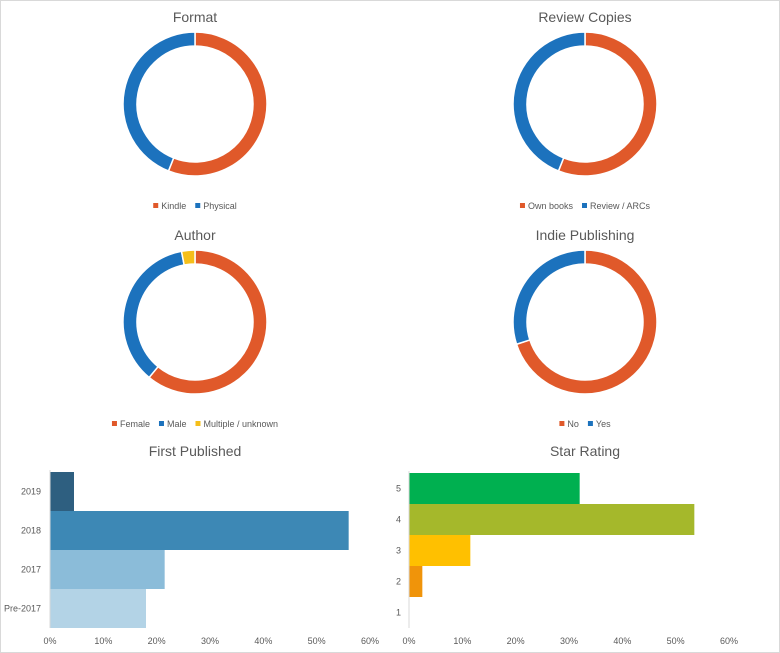 This screenshot has width=780, height=653. What do you see at coordinates (107, 569) in the screenshot?
I see `bar-2017` at bounding box center [107, 569].